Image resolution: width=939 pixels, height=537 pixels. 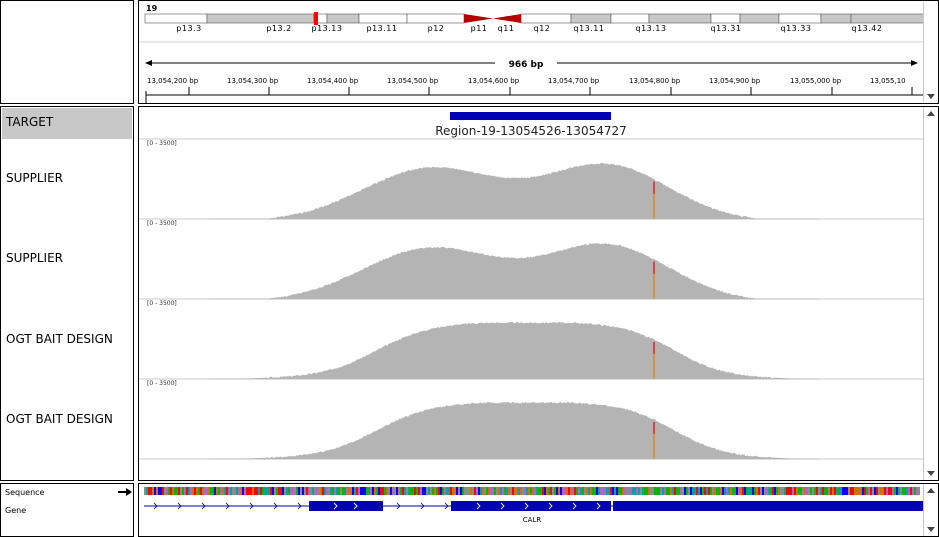 What do you see at coordinates (25, 492) in the screenshot?
I see `sequence-track-label: Sequence` at bounding box center [25, 492].